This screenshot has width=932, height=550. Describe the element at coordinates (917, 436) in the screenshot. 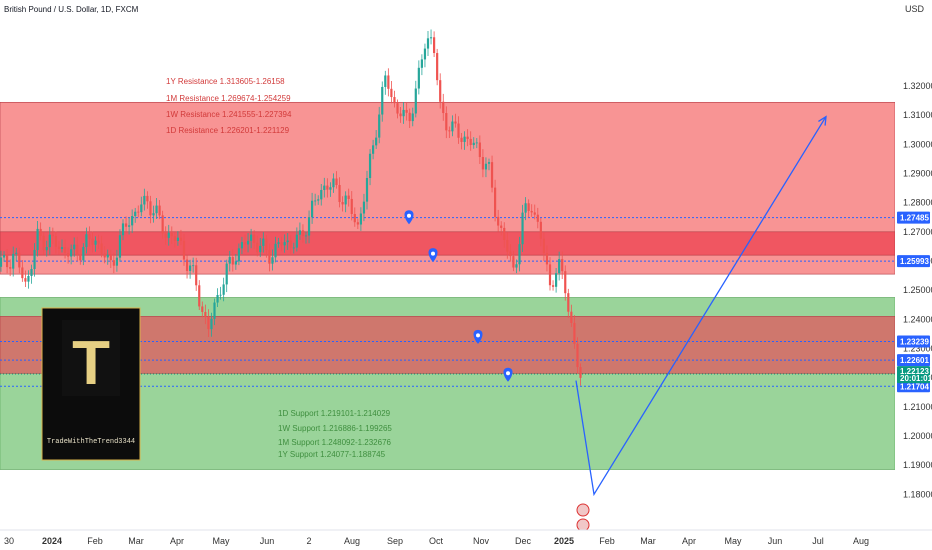

I see `y-tick-12: 1.20000` at that location.